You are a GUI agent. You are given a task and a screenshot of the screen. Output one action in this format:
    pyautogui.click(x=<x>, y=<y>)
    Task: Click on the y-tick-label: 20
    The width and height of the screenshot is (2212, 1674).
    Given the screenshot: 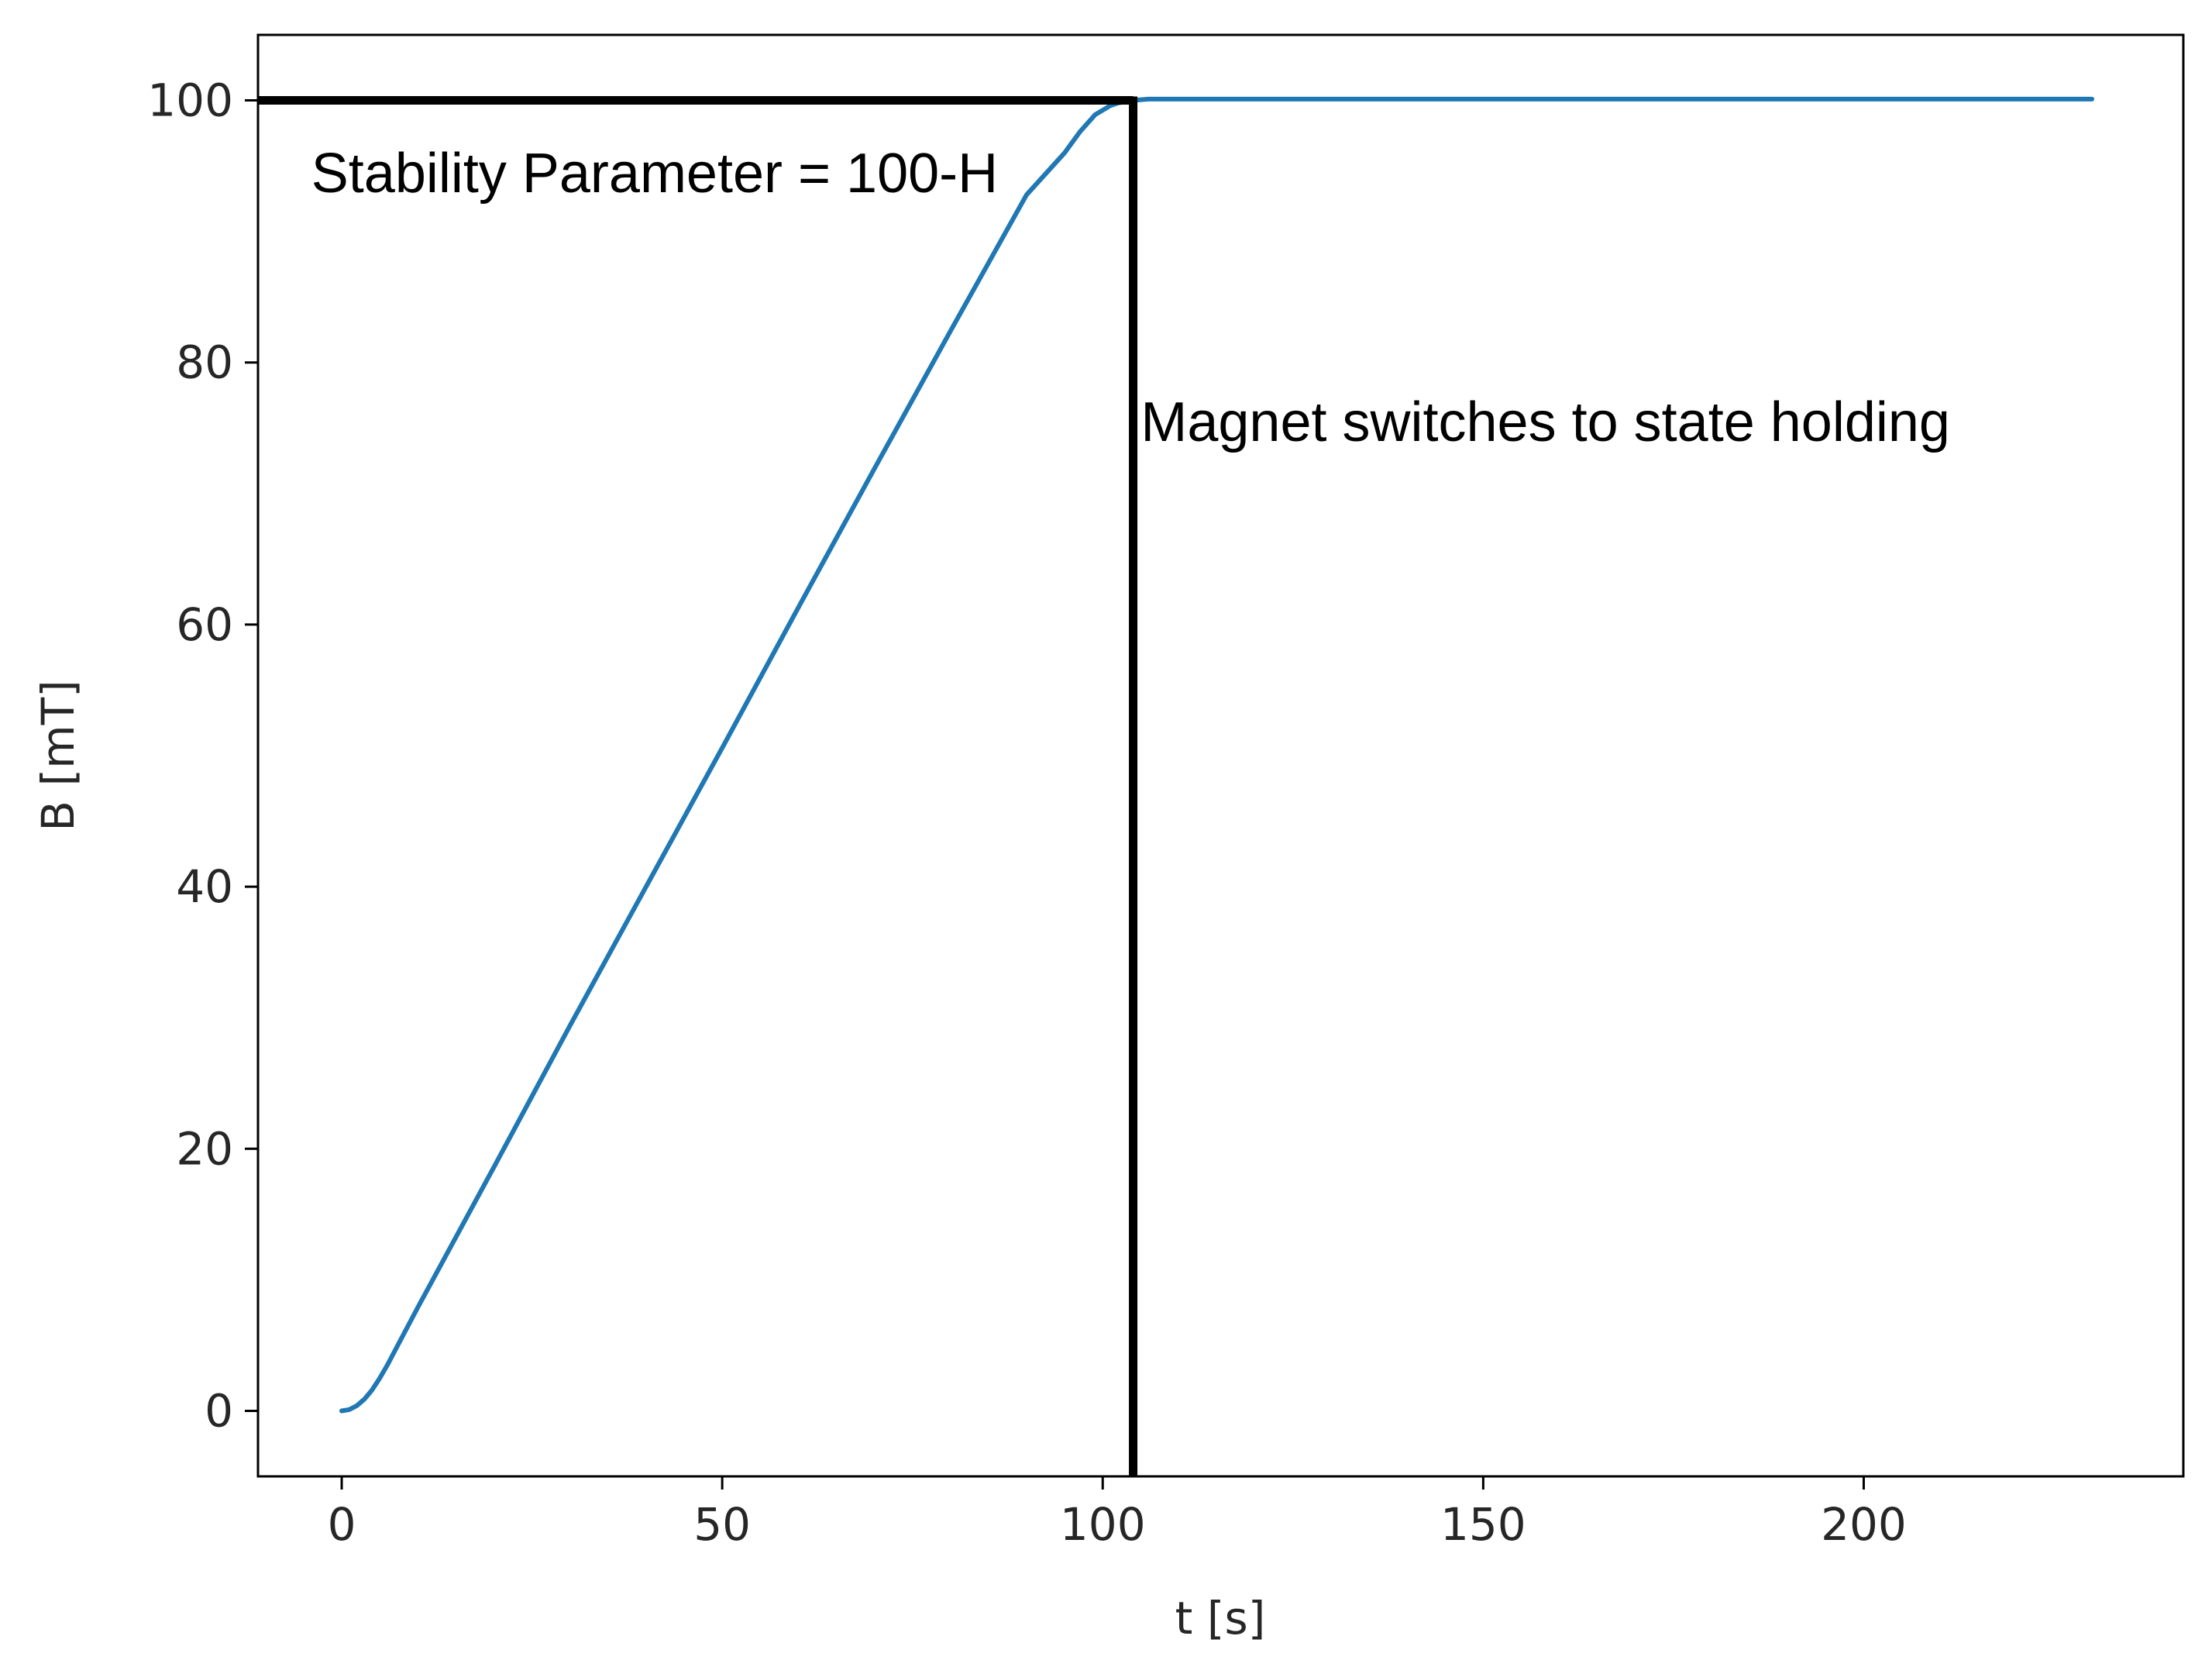 What is the action you would take?
    pyautogui.click(x=204, y=1148)
    